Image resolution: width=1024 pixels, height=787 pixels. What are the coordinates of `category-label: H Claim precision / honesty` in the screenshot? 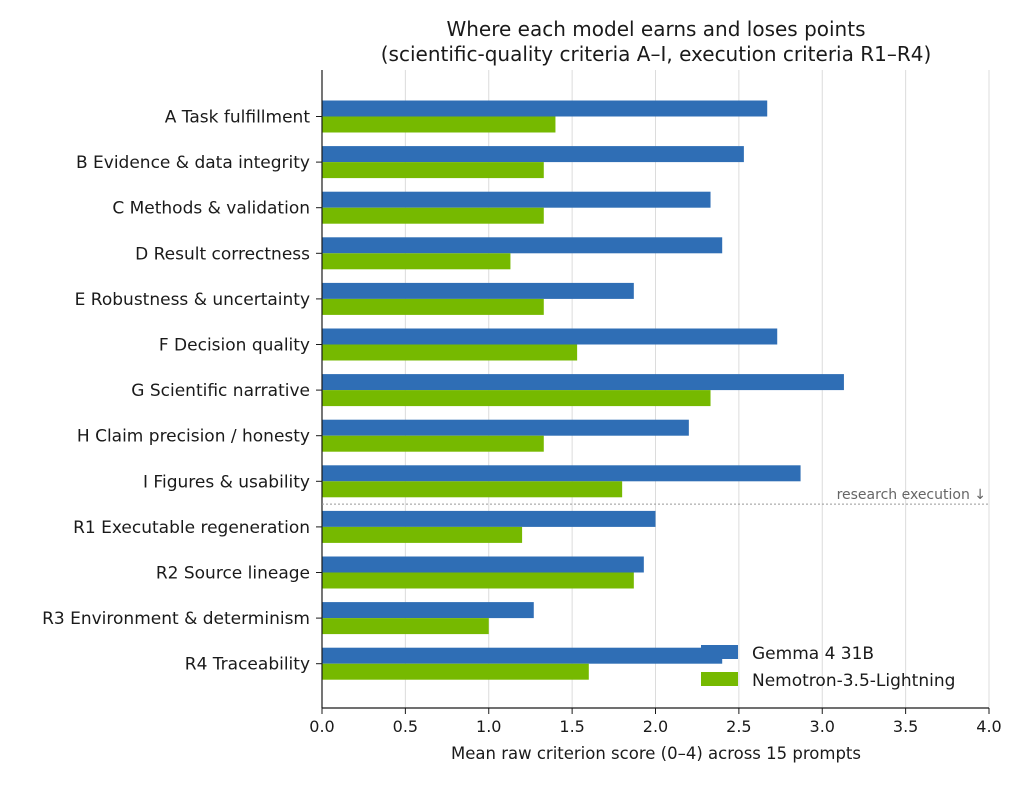 It's located at (193, 437).